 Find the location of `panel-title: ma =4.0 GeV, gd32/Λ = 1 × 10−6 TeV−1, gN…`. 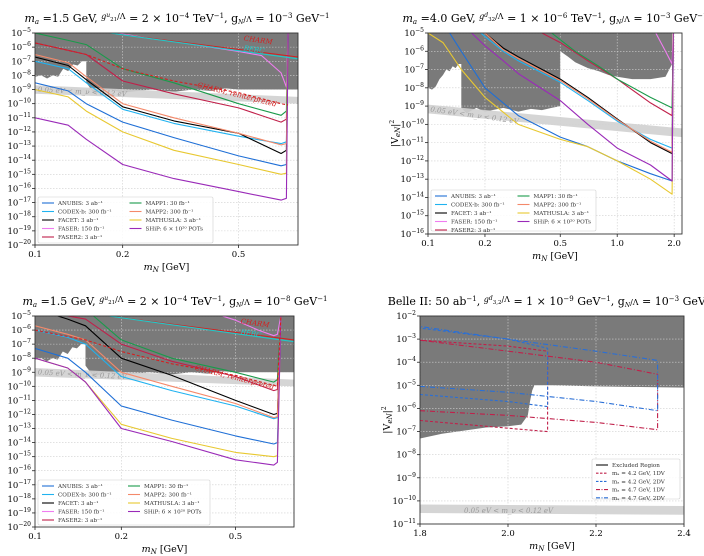

panel-title: ma =4.0 GeV, gd32/Λ = 1 × 10−6 TeV−1, gN… is located at coordinates (553, 19).